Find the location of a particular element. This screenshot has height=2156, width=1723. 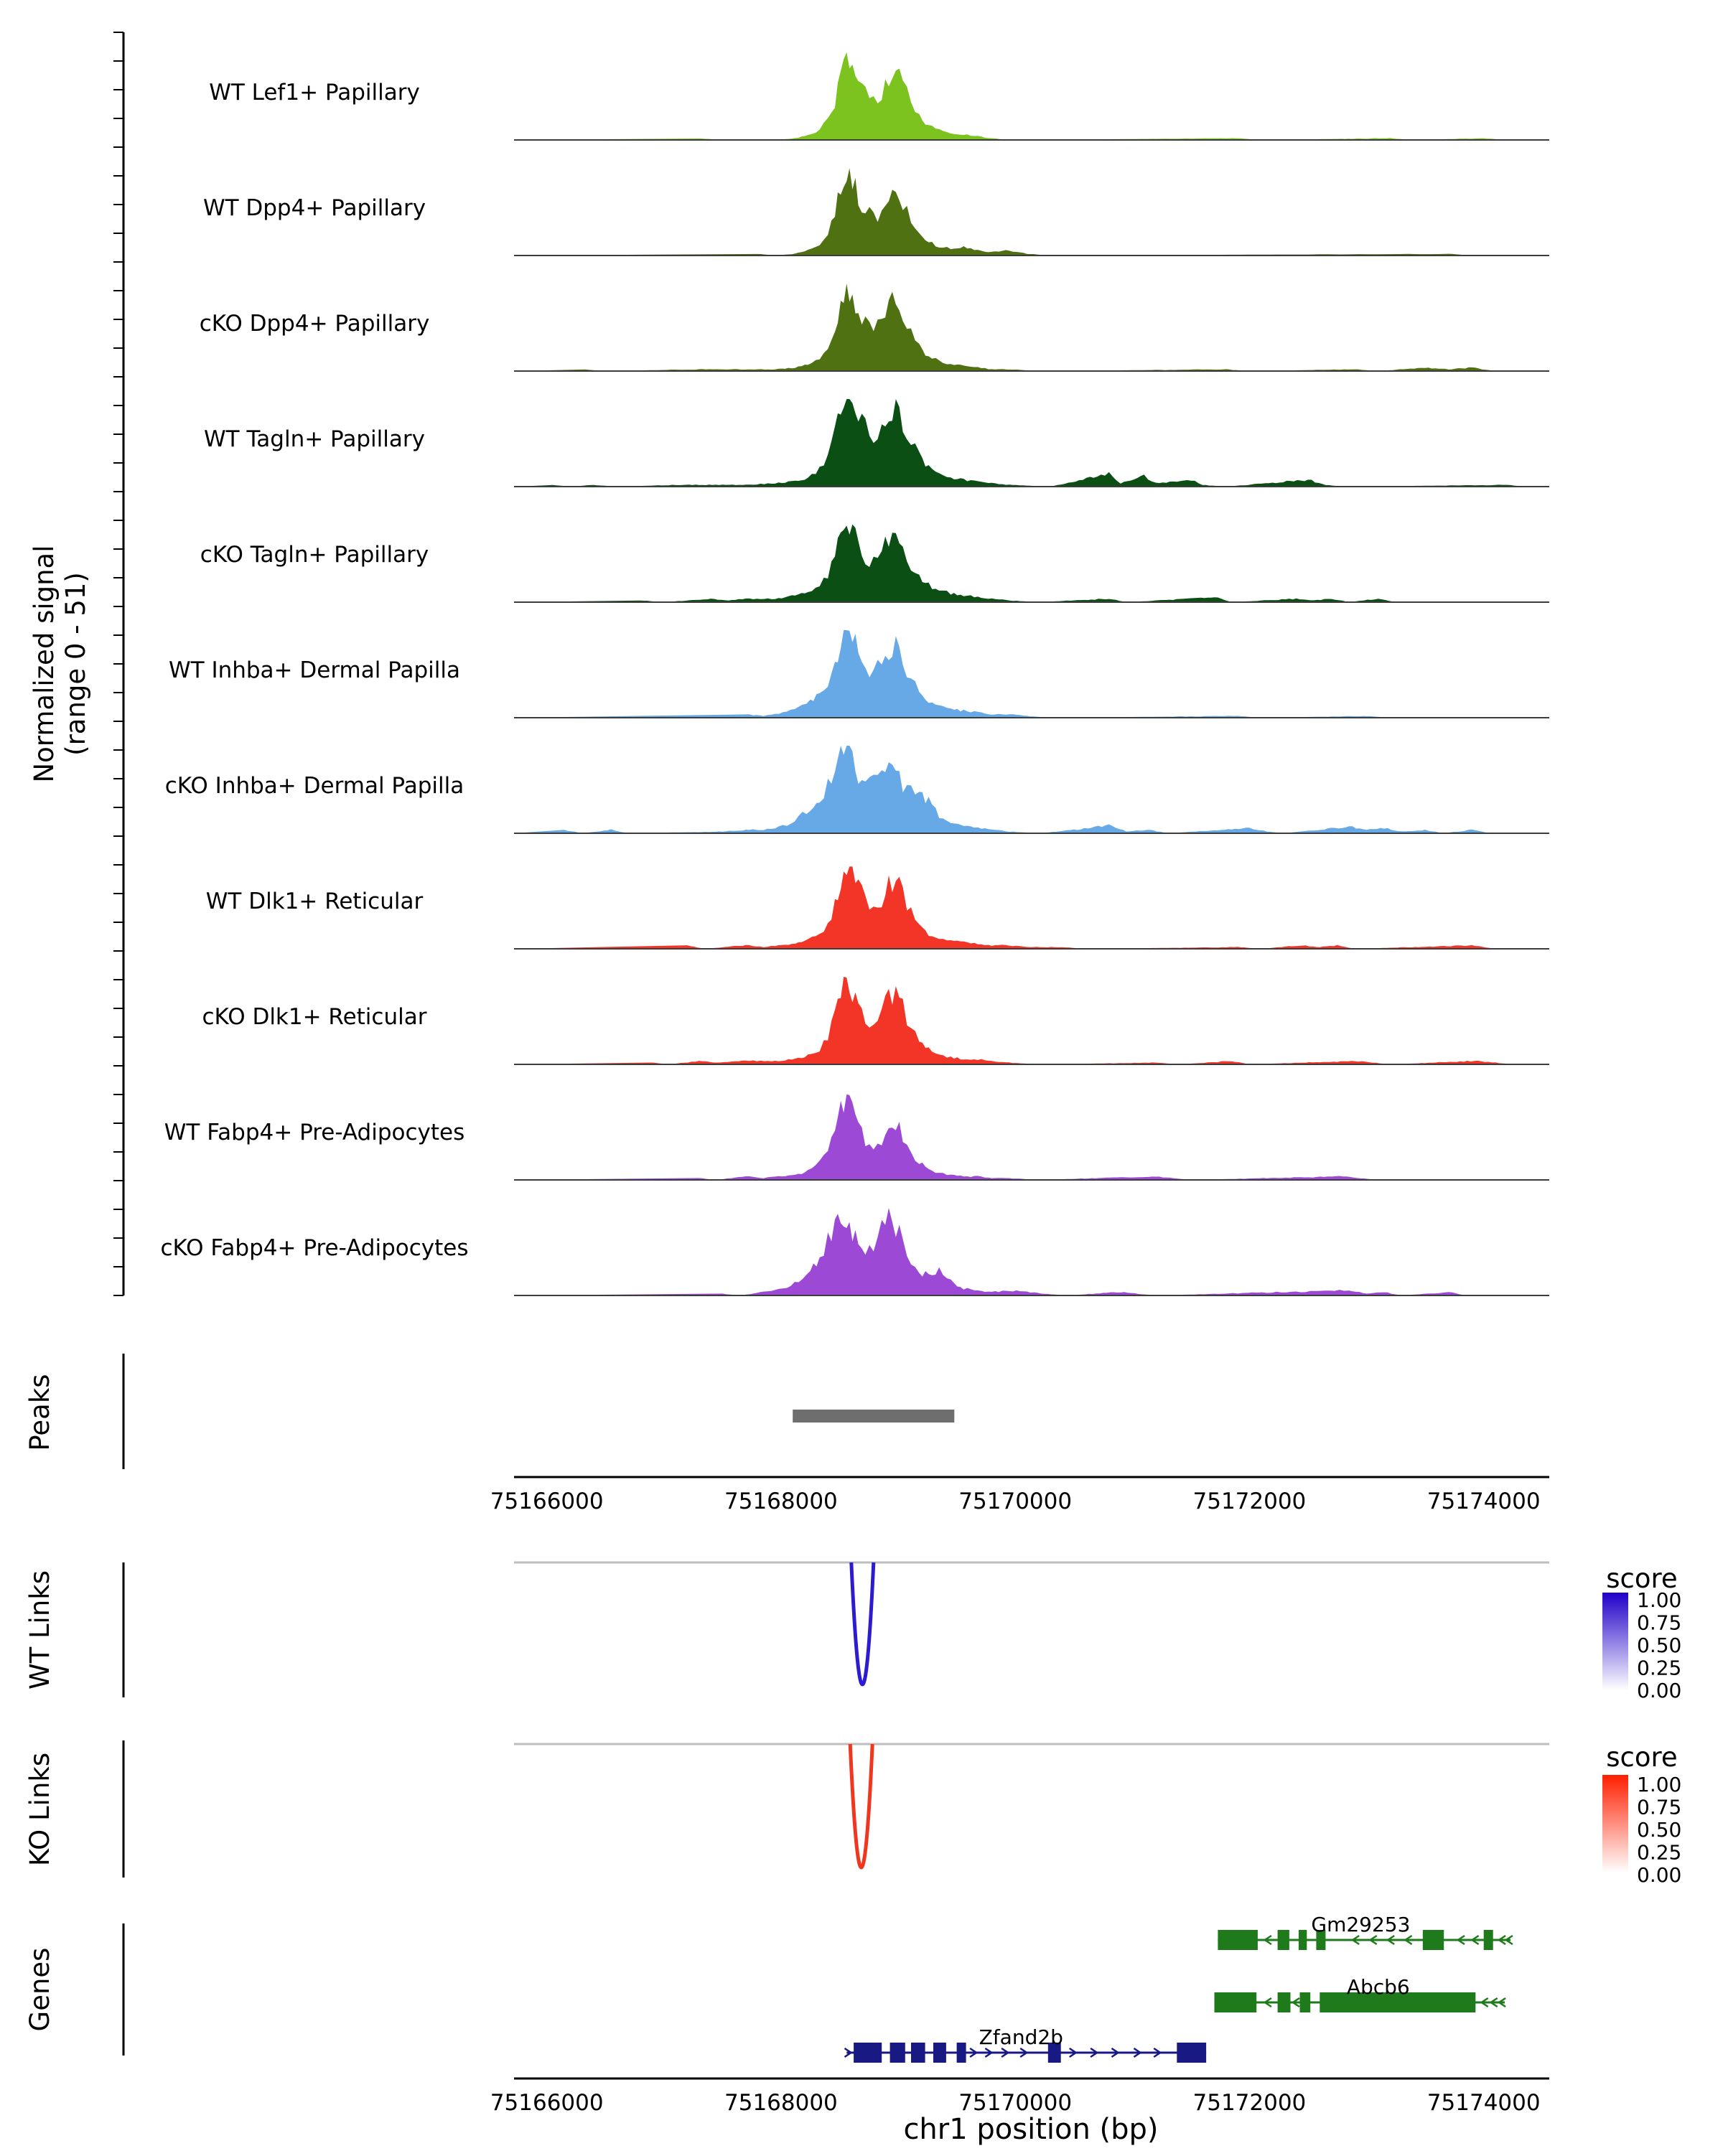

track-label: WT Dpp4+ Papillary is located at coordinates (314, 208).